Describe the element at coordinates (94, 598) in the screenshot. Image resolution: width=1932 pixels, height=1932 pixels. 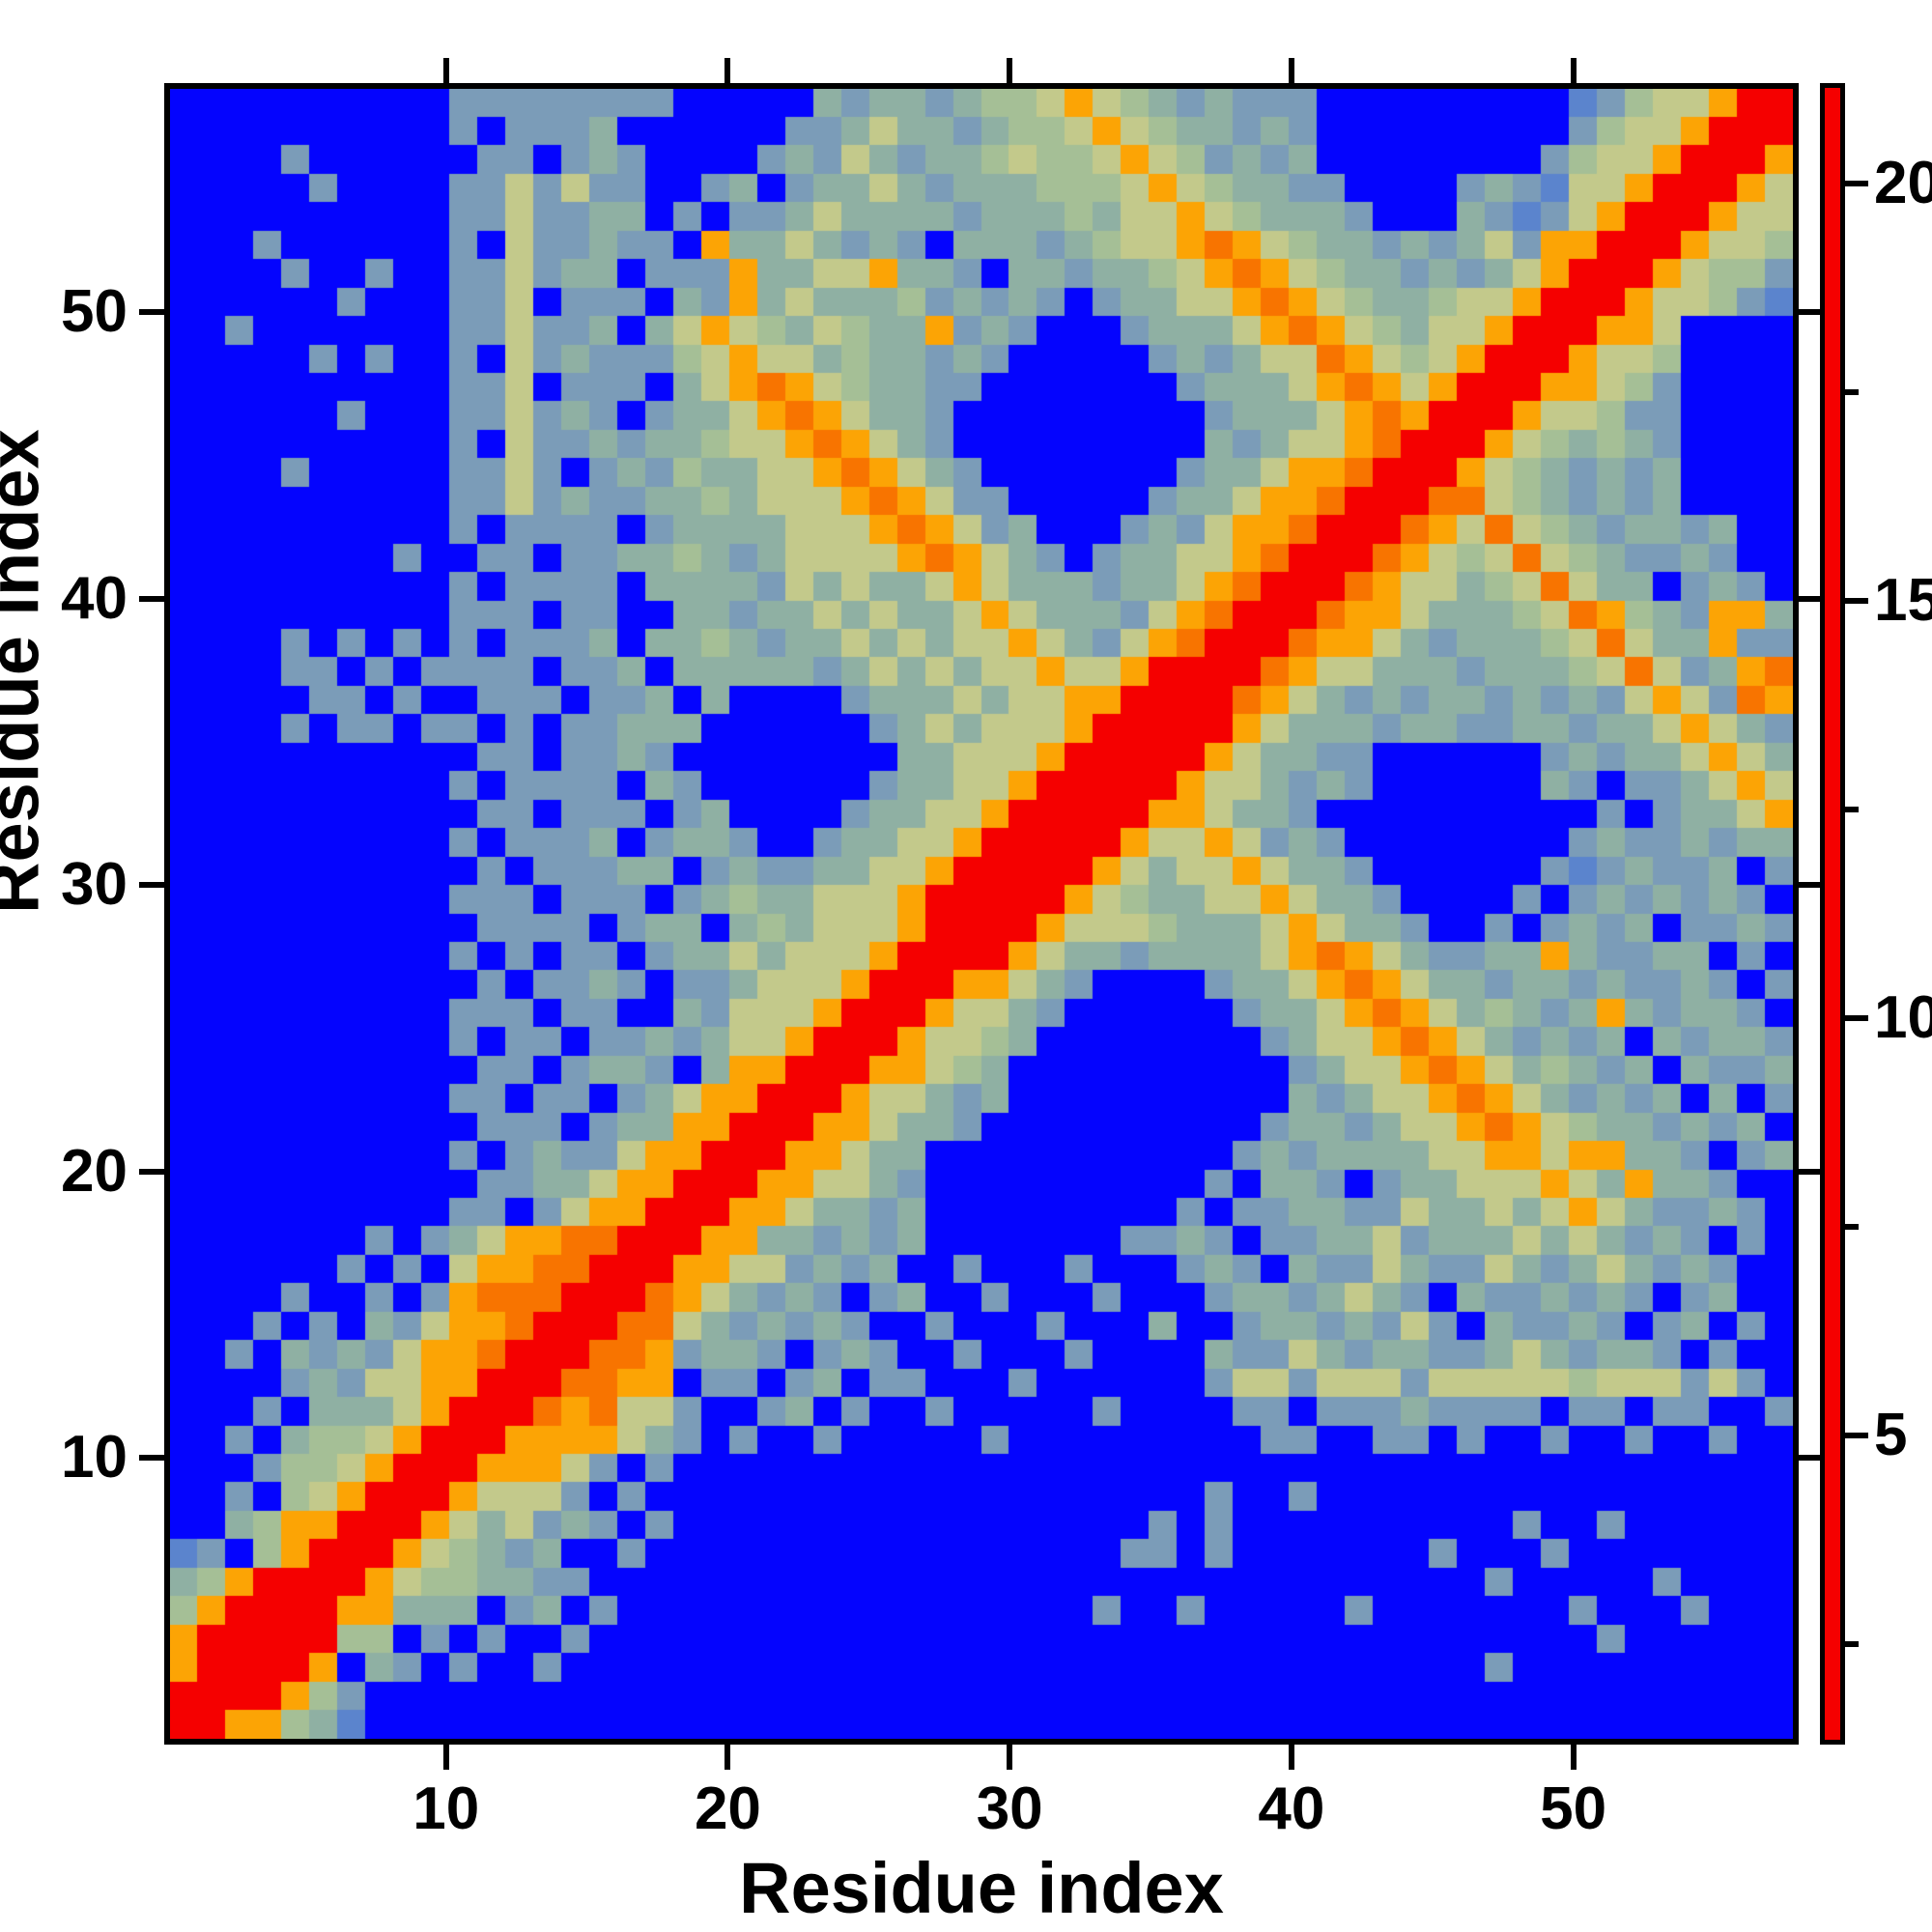
I see `y-tick-label: 40` at that location.